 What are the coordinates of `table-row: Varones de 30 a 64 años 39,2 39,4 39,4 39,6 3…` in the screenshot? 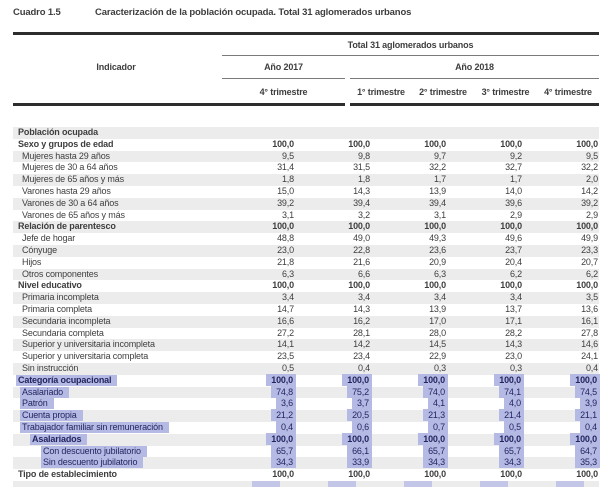 It's located at (306, 203).